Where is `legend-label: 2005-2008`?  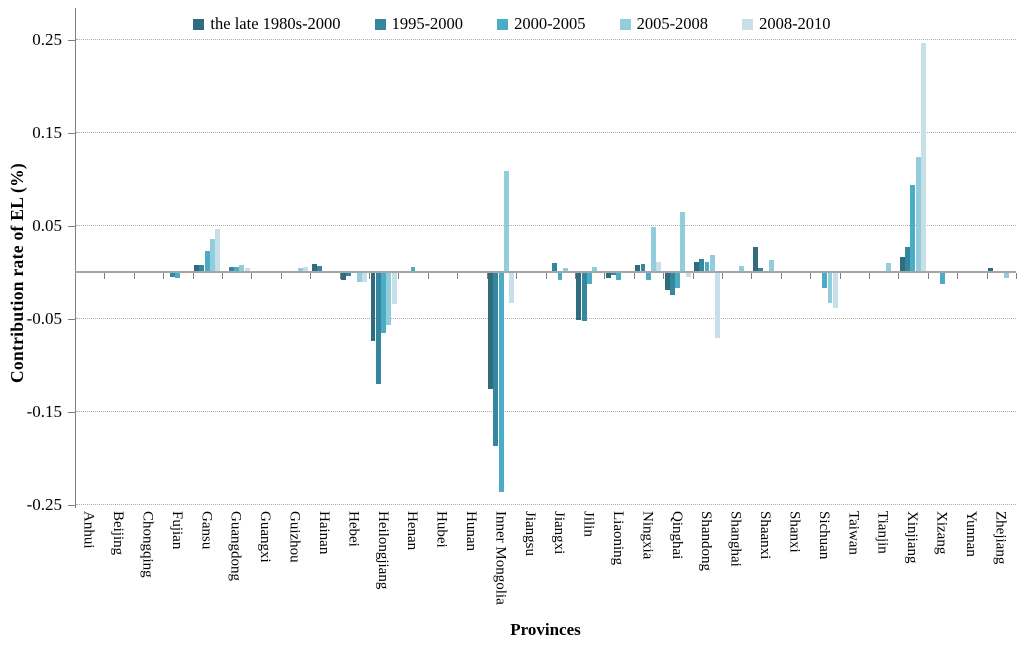 legend-label: 2005-2008 is located at coordinates (672, 23).